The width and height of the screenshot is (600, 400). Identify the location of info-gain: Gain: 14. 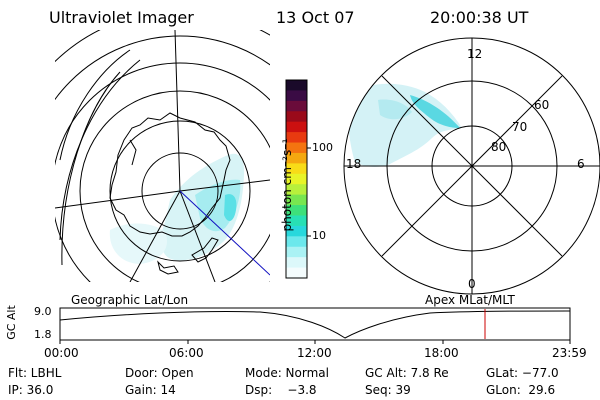
(150, 390).